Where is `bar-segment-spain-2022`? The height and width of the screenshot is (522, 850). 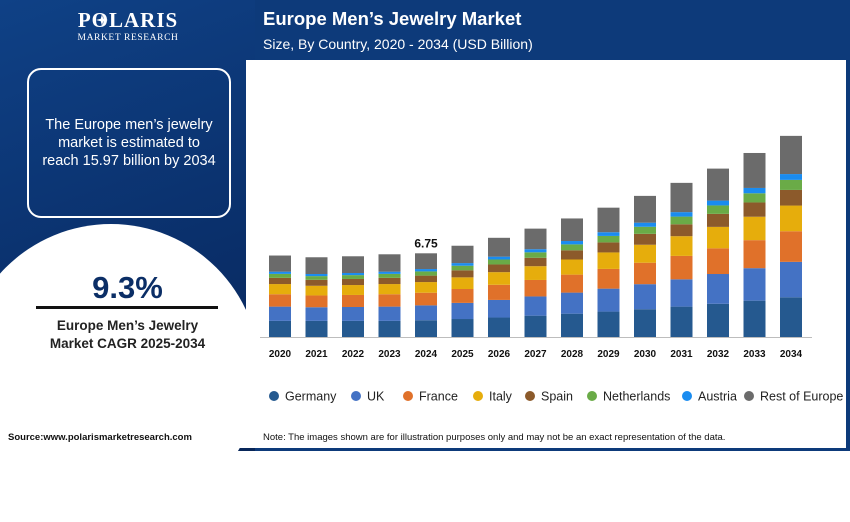
bar-segment-spain-2022 is located at coordinates (353, 282).